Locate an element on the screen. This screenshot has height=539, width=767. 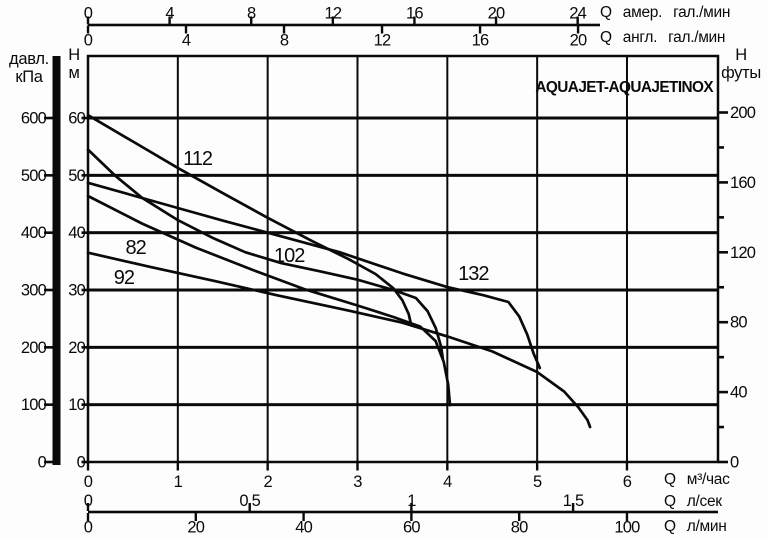
lmin-tick-label: 80 is located at coordinates (519, 528).